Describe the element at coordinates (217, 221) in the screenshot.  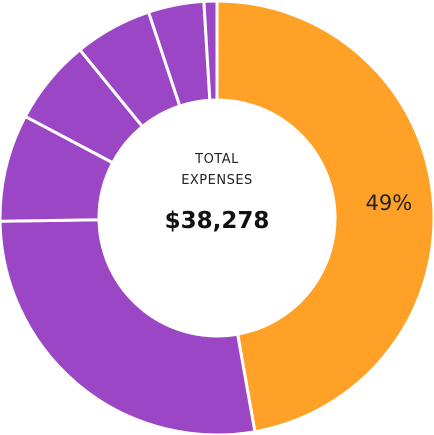
I see `center-total-value: $38,278` at that location.